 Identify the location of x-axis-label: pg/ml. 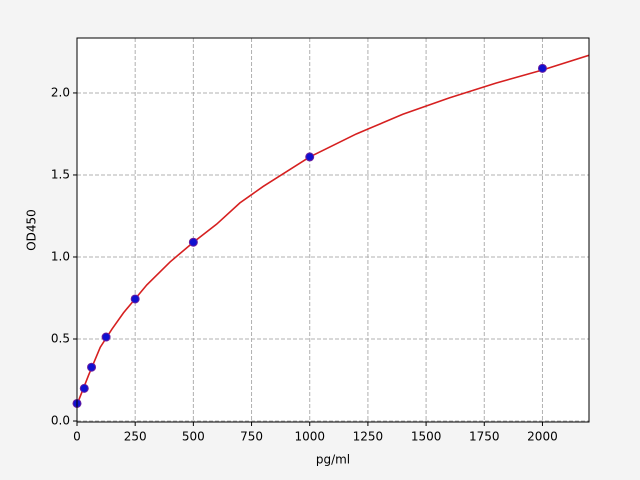
(333, 460).